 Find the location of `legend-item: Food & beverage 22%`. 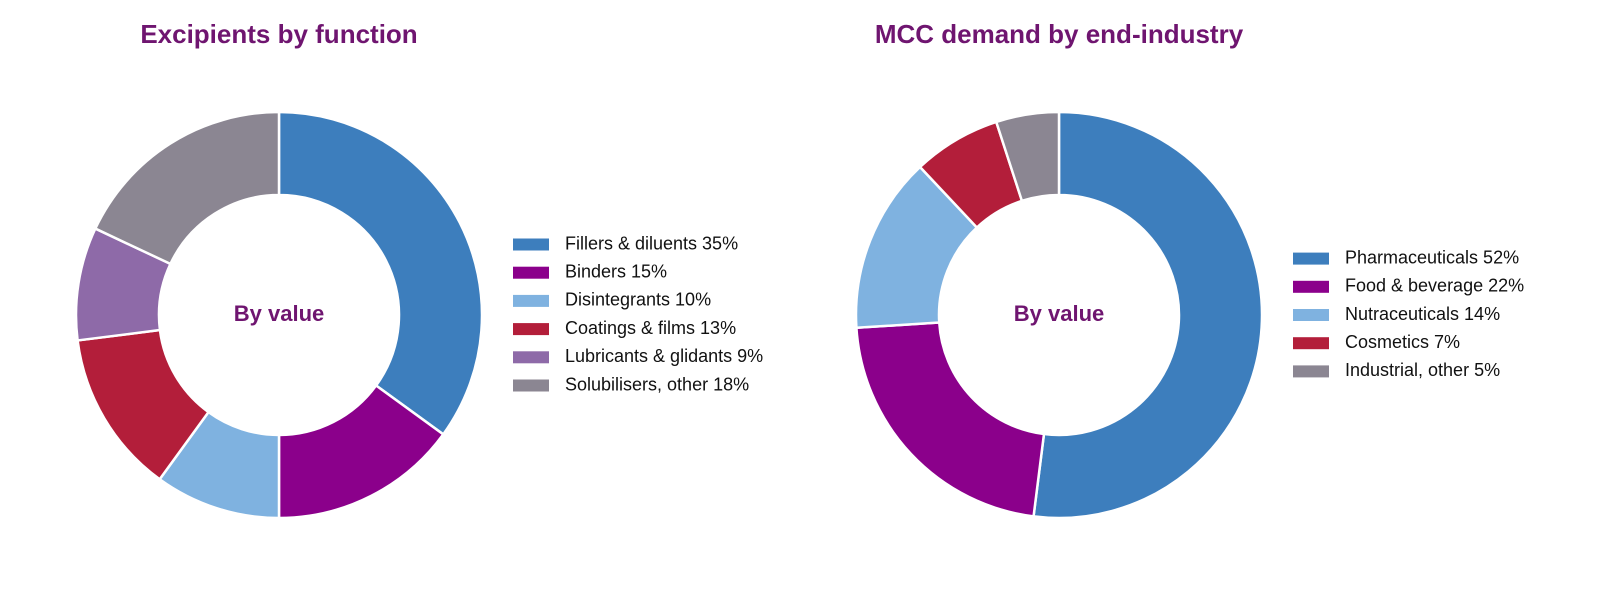

legend-item: Food & beverage 22% is located at coordinates (1408, 286).